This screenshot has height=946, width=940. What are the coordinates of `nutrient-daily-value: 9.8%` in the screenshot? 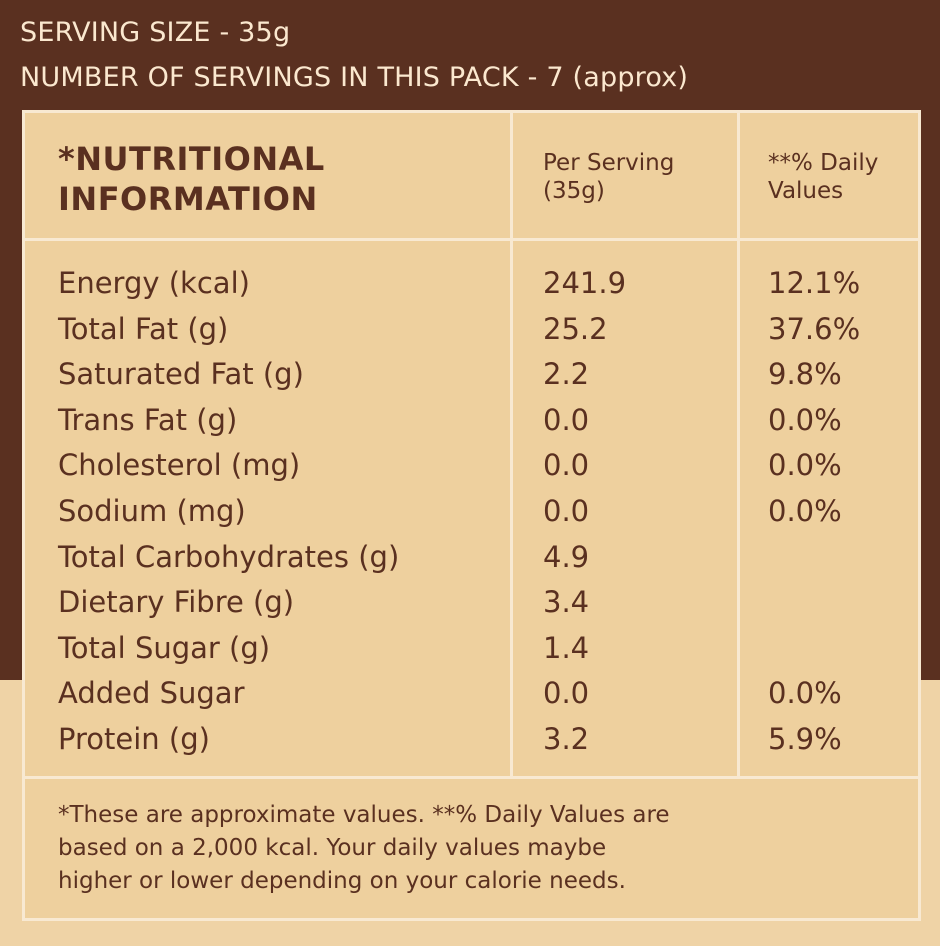 It's located at (805, 374).